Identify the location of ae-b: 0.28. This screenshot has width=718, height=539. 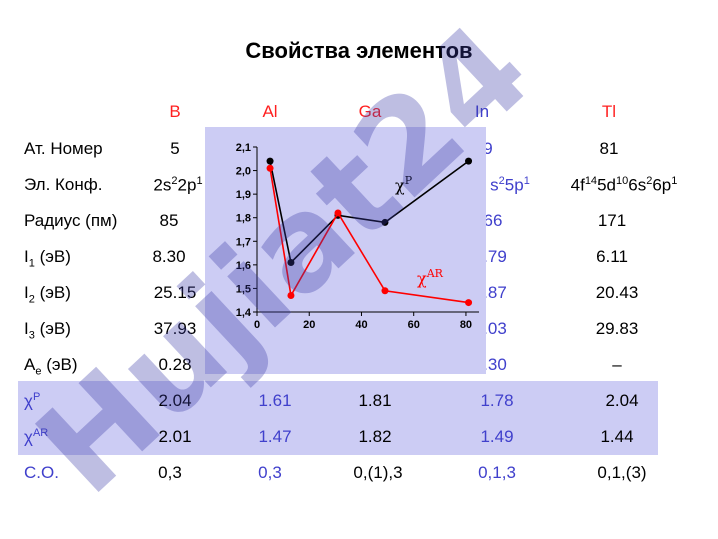
(175, 364).